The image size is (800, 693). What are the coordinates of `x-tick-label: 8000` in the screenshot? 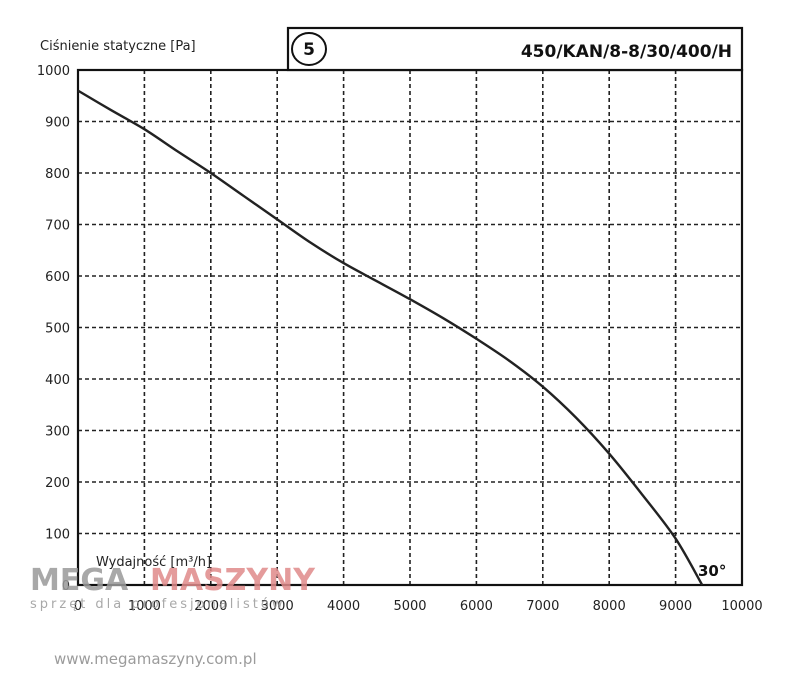 It's located at (609, 606).